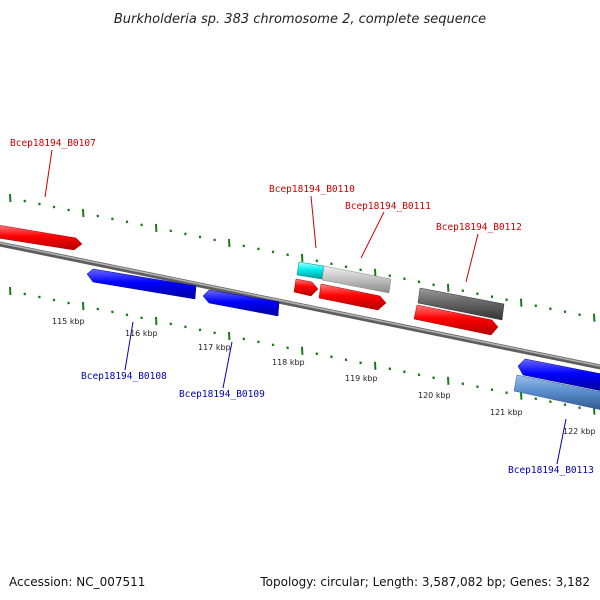 This screenshot has height=600, width=600. Describe the element at coordinates (551, 470) in the screenshot. I see `gene-label-b0113: Bcep18194_B0113` at that location.